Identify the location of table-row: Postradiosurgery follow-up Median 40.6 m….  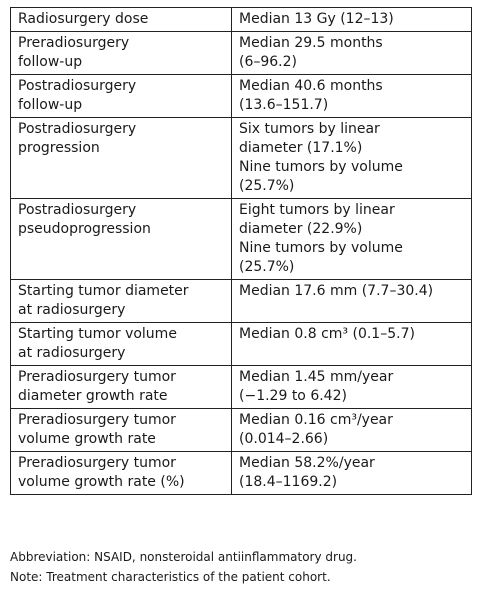
(241, 96).